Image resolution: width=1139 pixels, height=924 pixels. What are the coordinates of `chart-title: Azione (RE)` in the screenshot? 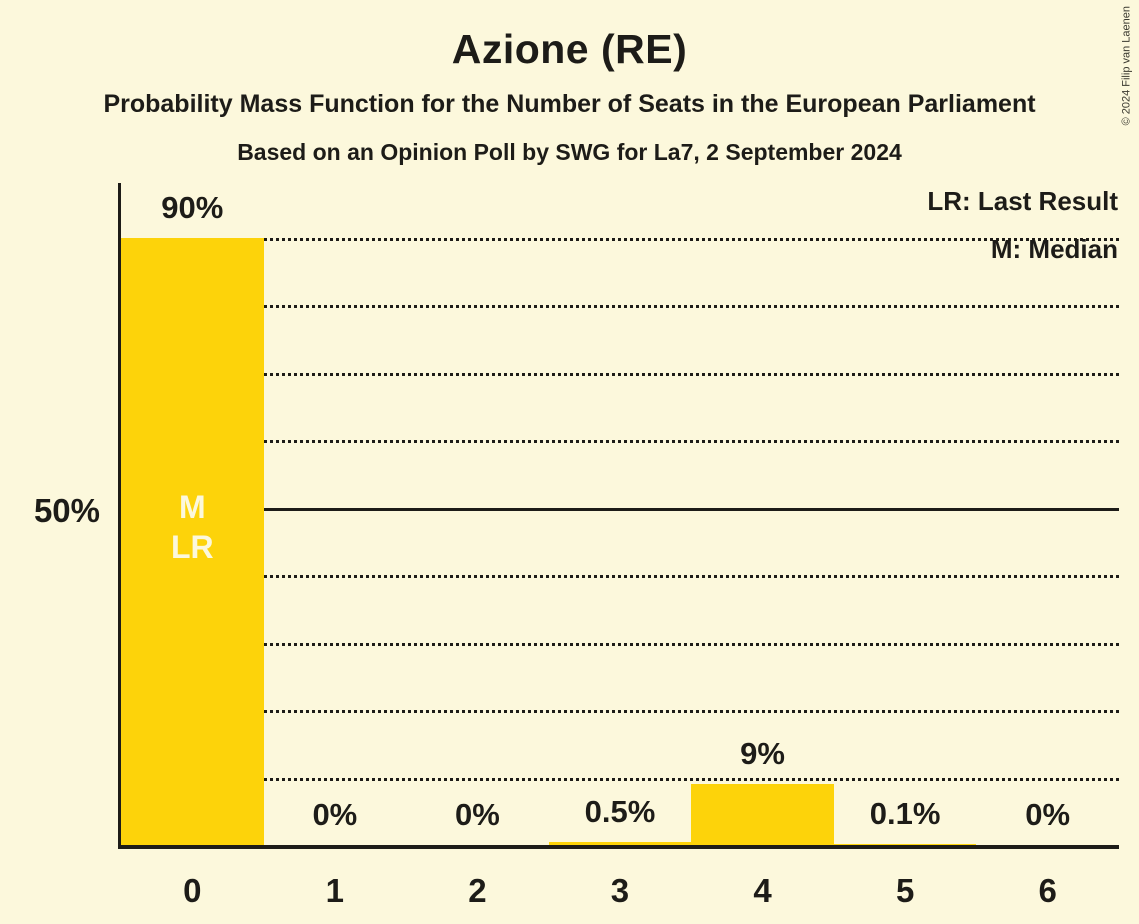 It's located at (569, 49).